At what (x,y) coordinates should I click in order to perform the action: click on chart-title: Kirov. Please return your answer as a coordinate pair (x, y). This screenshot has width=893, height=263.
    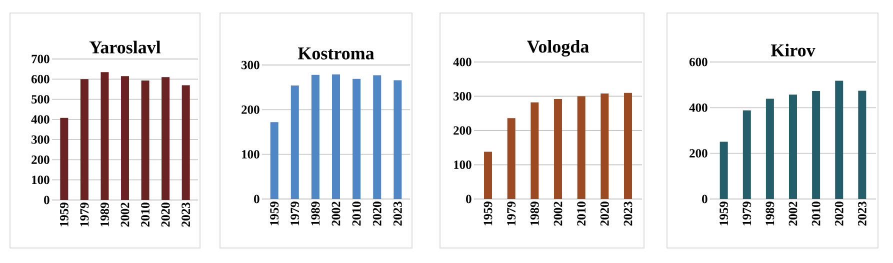
    Looking at the image, I should click on (793, 50).